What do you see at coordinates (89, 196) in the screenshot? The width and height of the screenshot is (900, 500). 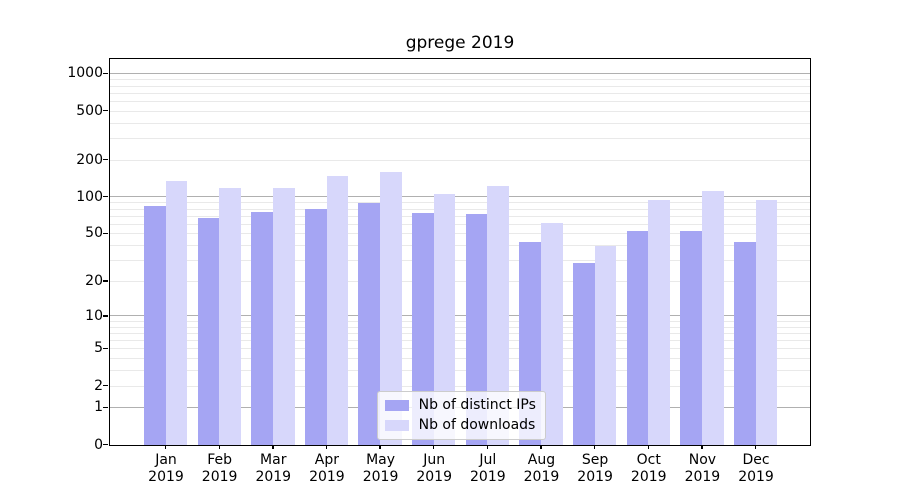 I see `y-tick-label: 100` at bounding box center [89, 196].